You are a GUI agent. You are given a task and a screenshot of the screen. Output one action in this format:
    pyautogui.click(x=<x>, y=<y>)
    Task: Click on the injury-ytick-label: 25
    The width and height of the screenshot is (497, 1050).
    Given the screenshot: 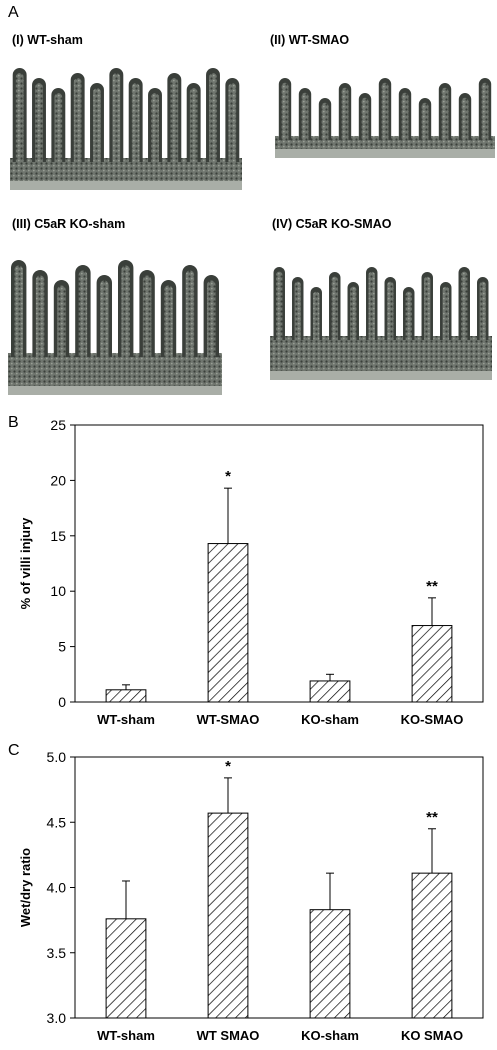 What is the action you would take?
    pyautogui.click(x=58, y=425)
    